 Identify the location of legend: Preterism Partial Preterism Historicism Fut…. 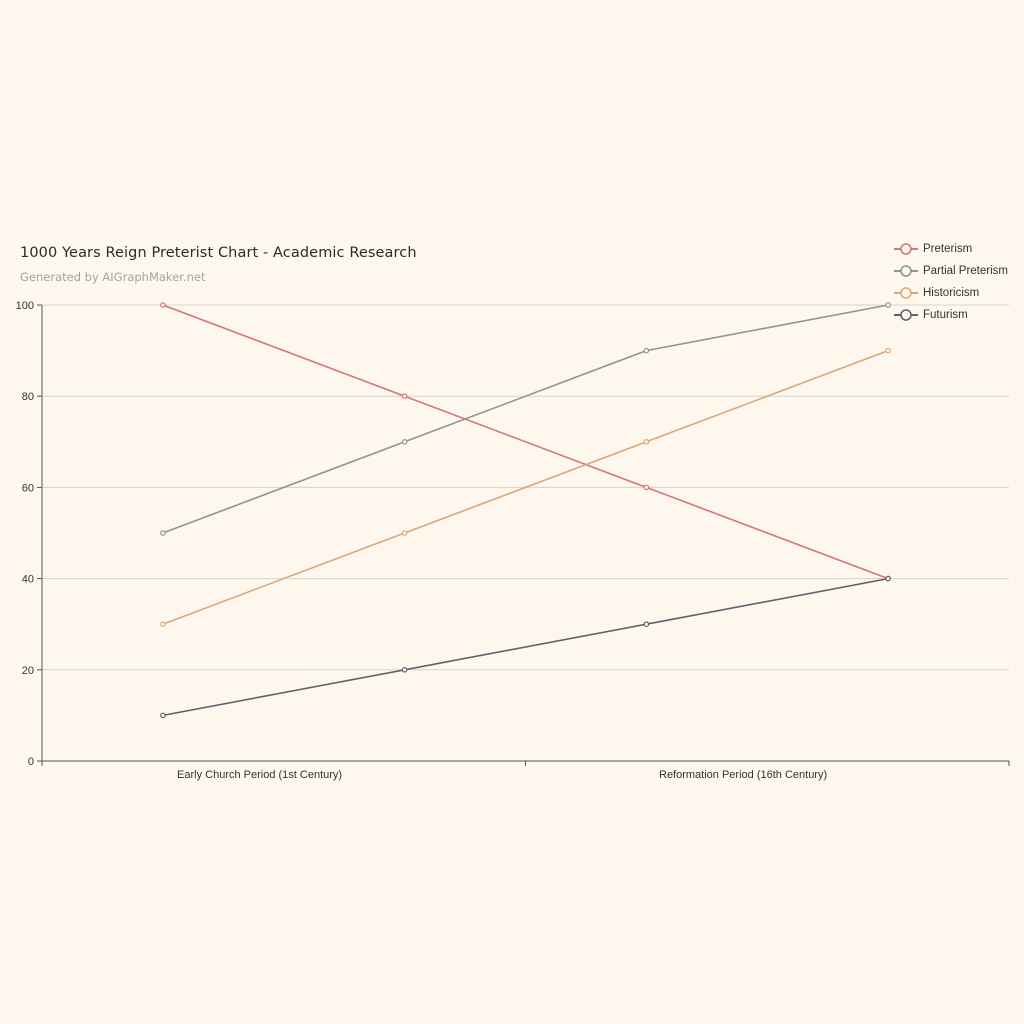
(951, 282).